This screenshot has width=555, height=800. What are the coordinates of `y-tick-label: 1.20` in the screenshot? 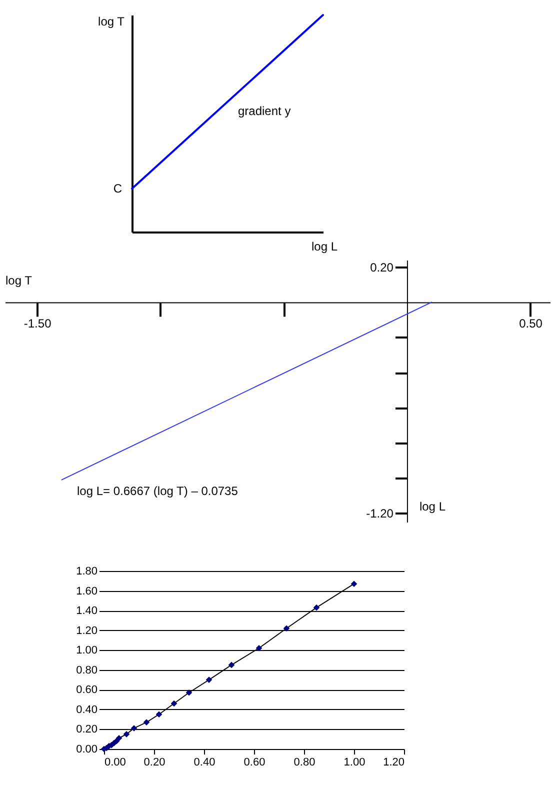 It's located at (87, 630).